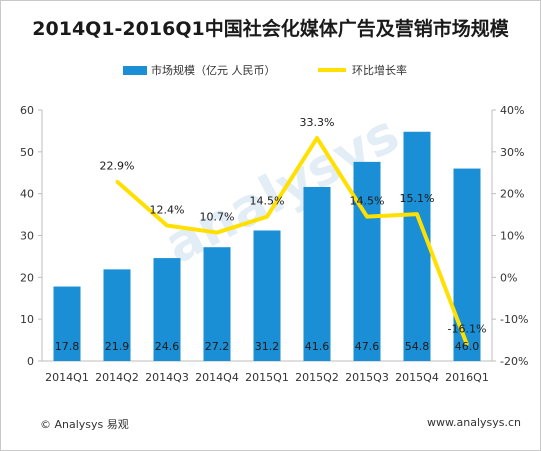 The width and height of the screenshot is (541, 451). Describe the element at coordinates (514, 319) in the screenshot. I see `y-right-tick-label: -10%` at that location.